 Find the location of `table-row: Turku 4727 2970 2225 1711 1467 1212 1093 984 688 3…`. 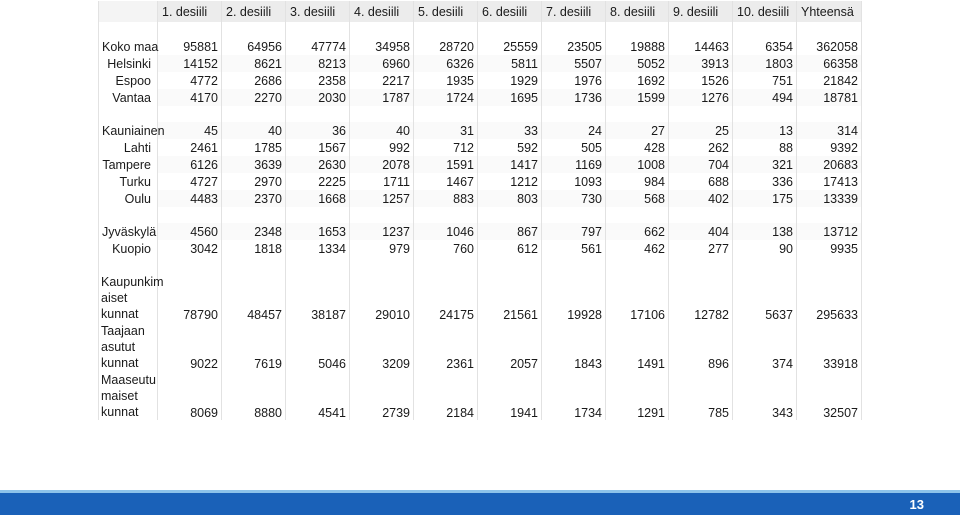

table-row: Turku 4727 2970 2225 1711 1467 1212 1093 984 688 3… is located at coordinates (480, 181).